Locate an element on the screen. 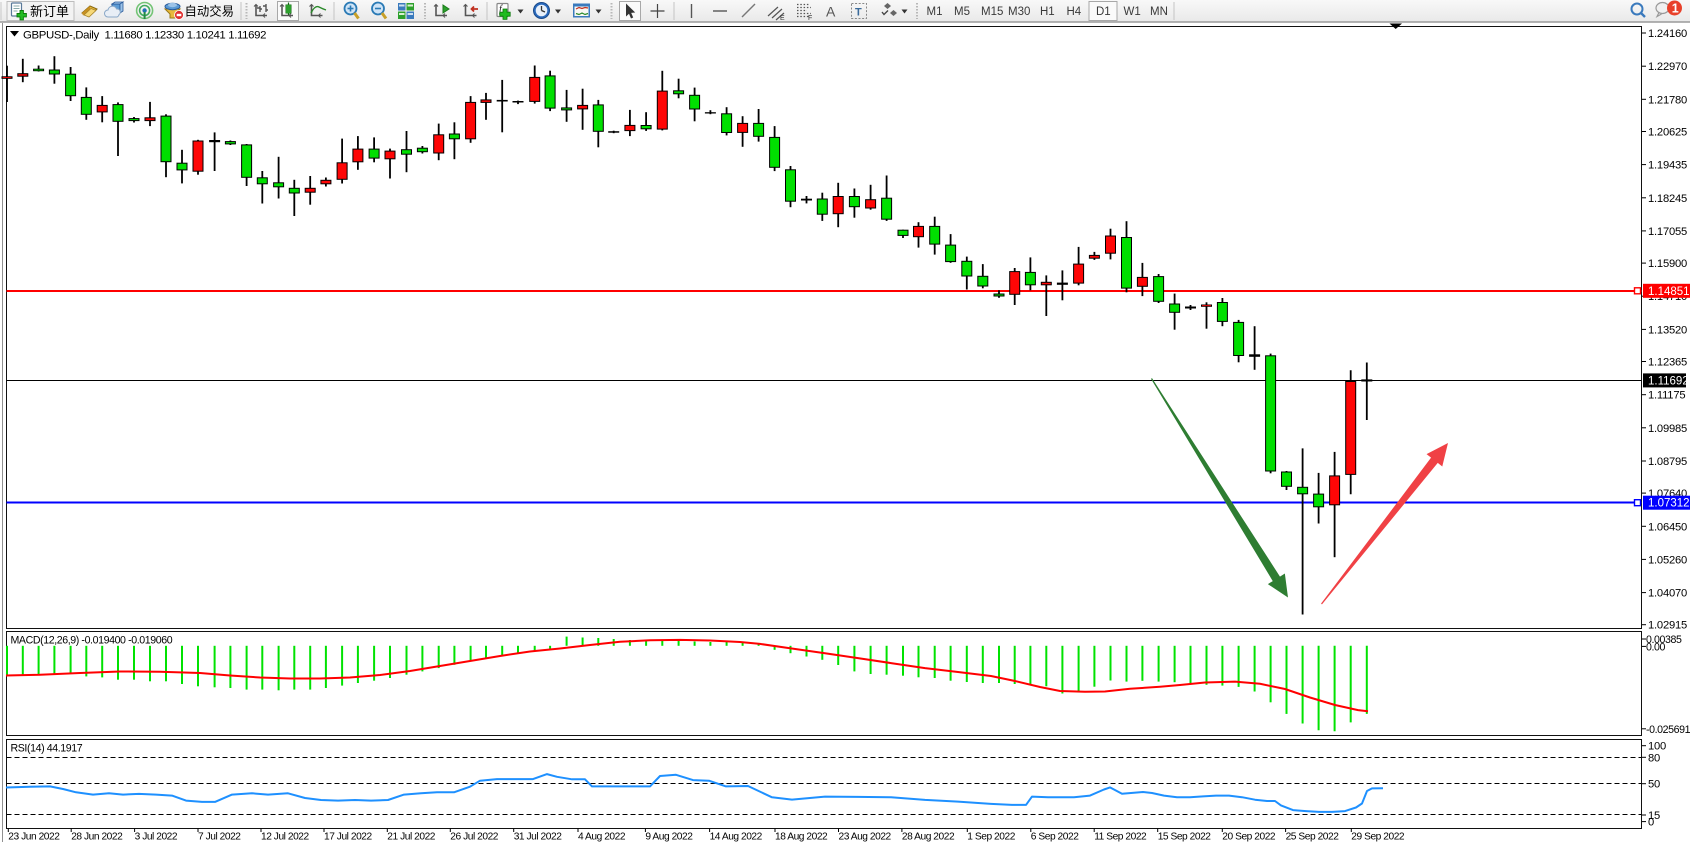 This screenshot has height=842, width=1690. svg-text: 28 Aug 2022 is located at coordinates (928, 837).